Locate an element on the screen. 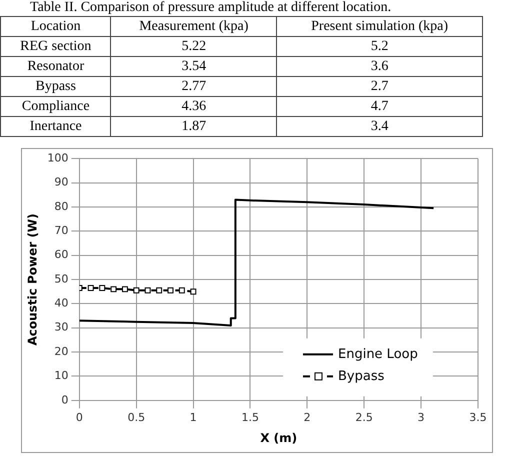 The width and height of the screenshot is (505, 462). y-tick-label: 70 is located at coordinates (61, 230).